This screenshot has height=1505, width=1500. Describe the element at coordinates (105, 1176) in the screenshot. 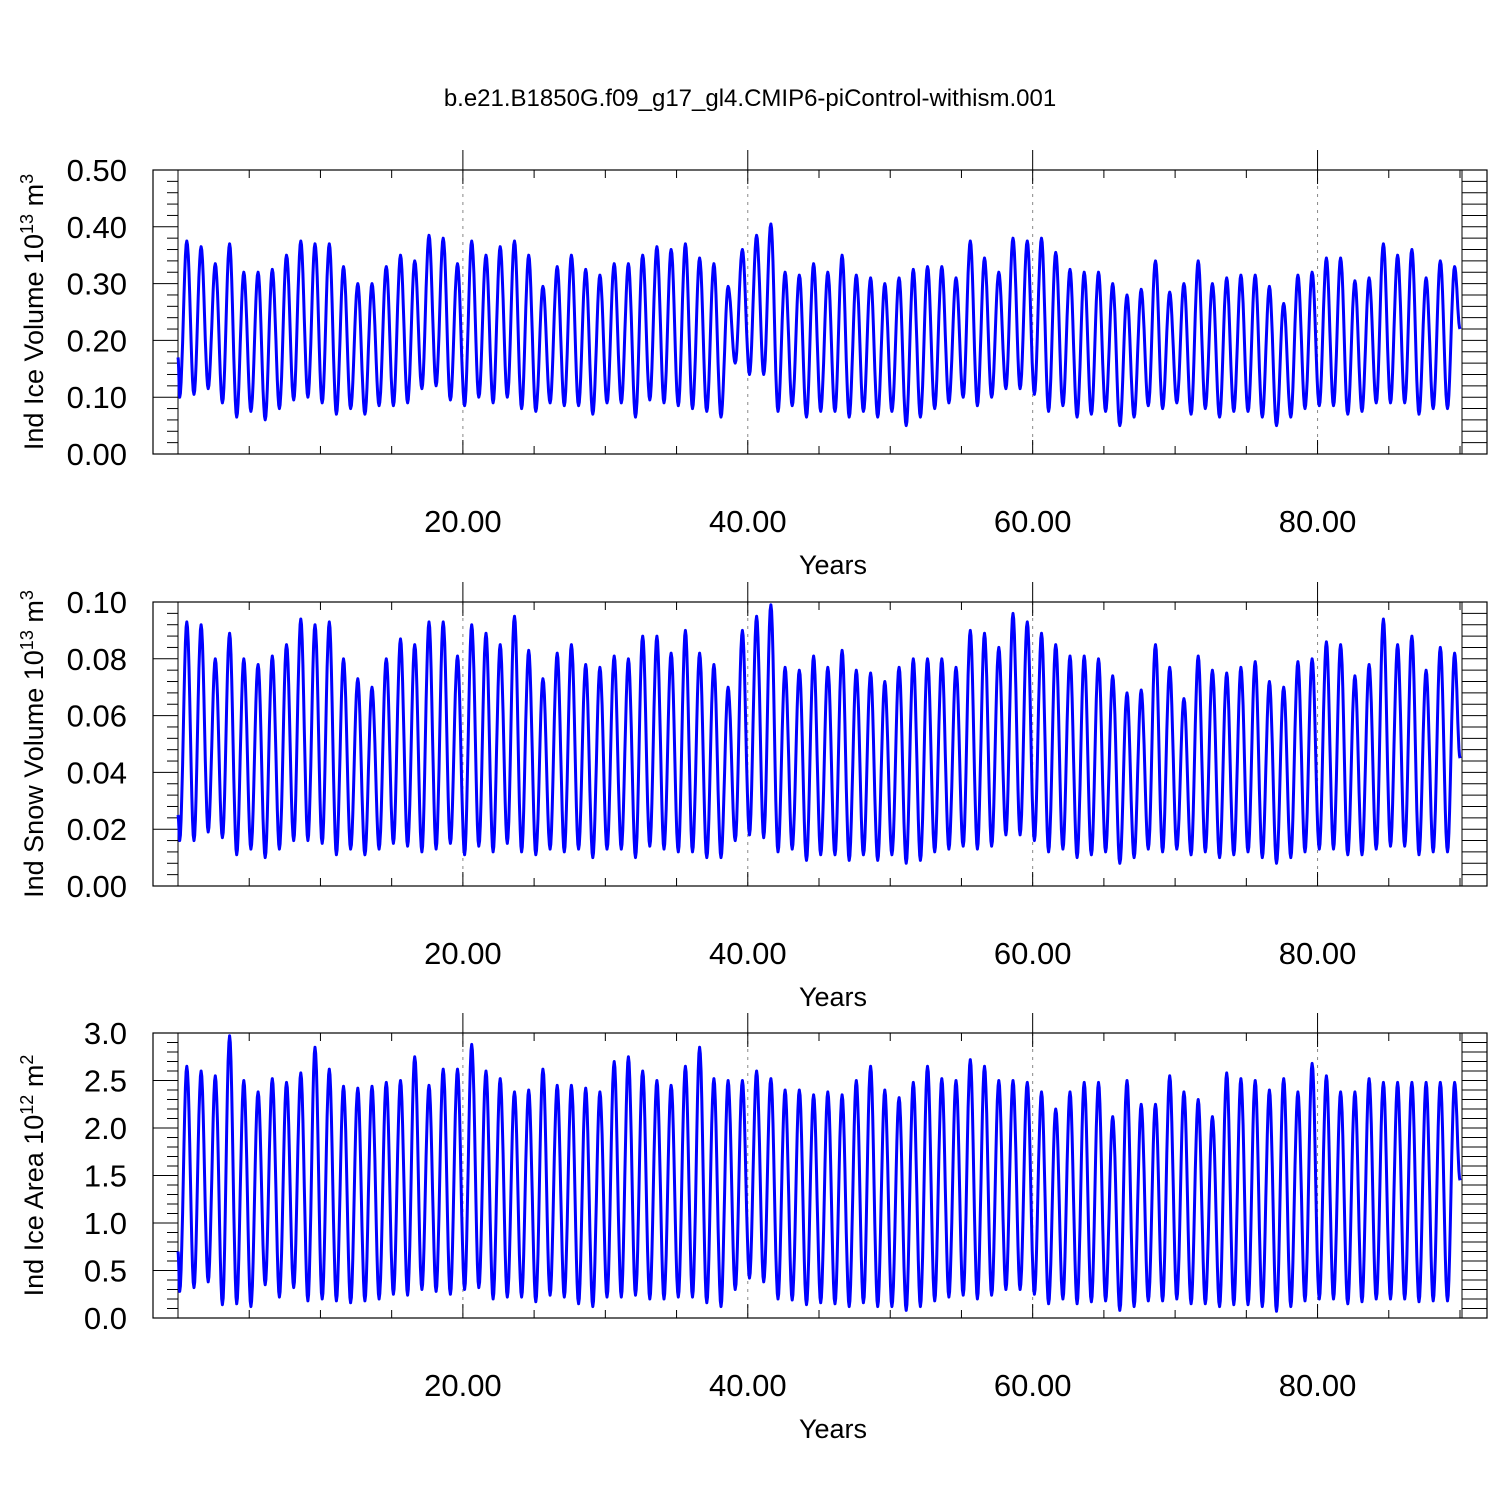

I see `y-tick-label: 1.5` at that location.